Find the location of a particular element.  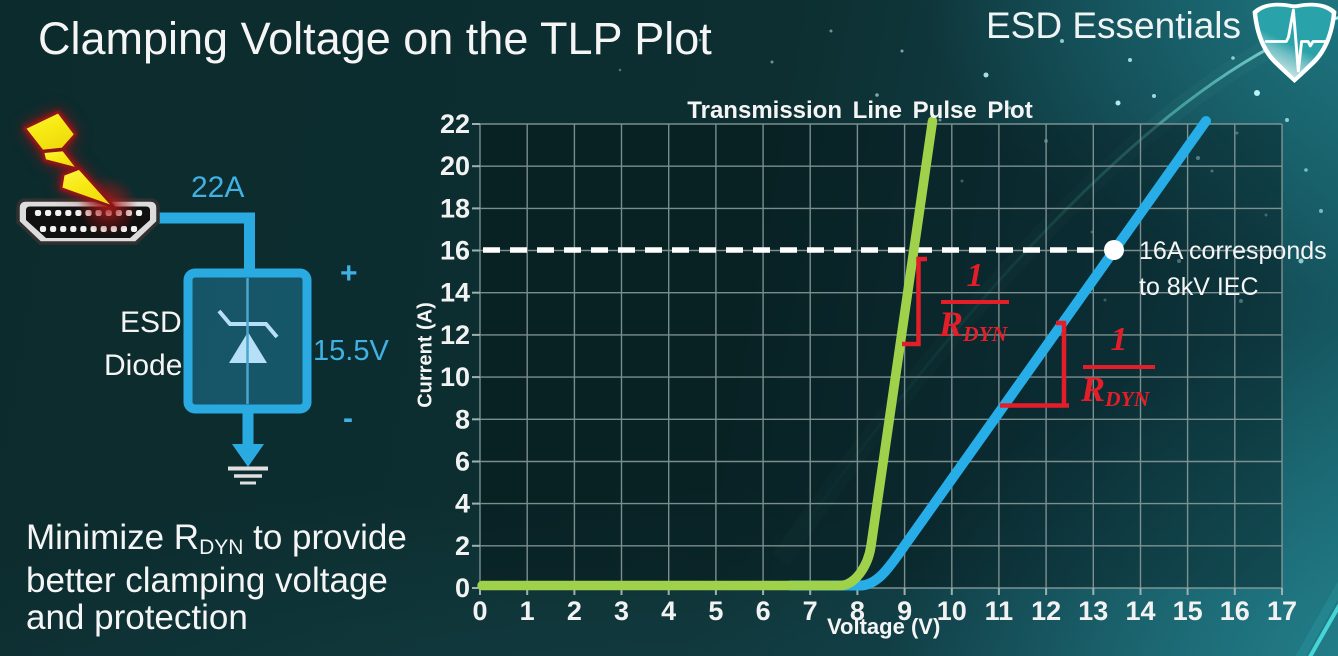

svg-text: 18 is located at coordinates (455, 208).